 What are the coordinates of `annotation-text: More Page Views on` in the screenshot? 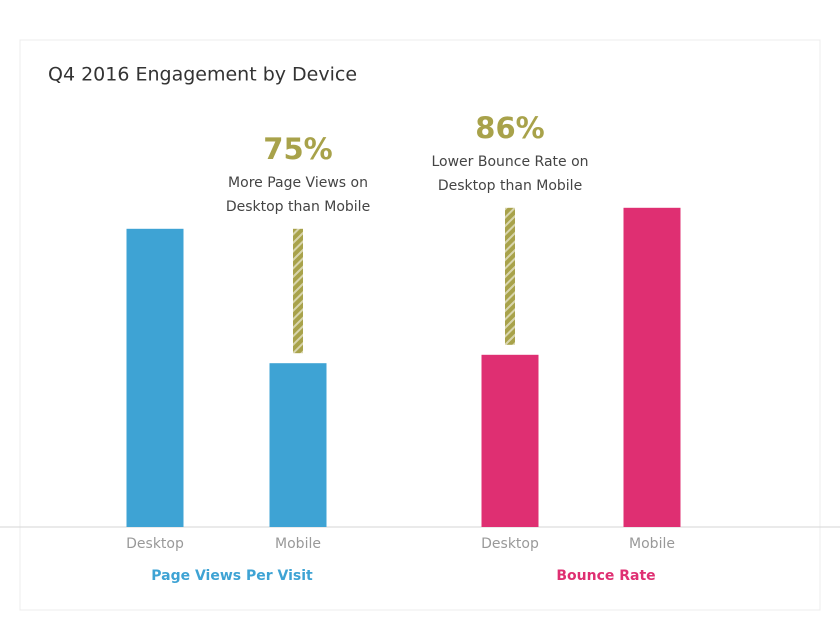 It's located at (298, 183).